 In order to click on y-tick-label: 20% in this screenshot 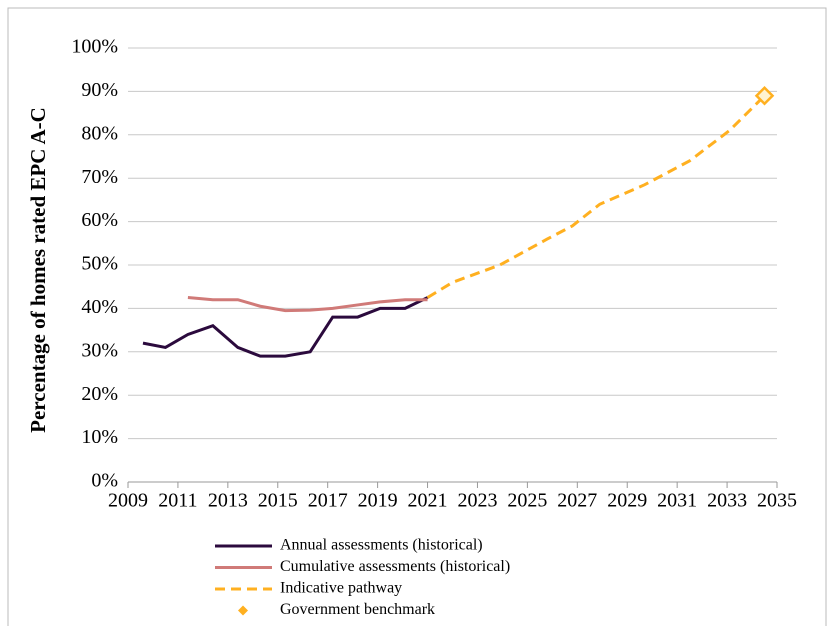, I will do `click(99, 394)`.